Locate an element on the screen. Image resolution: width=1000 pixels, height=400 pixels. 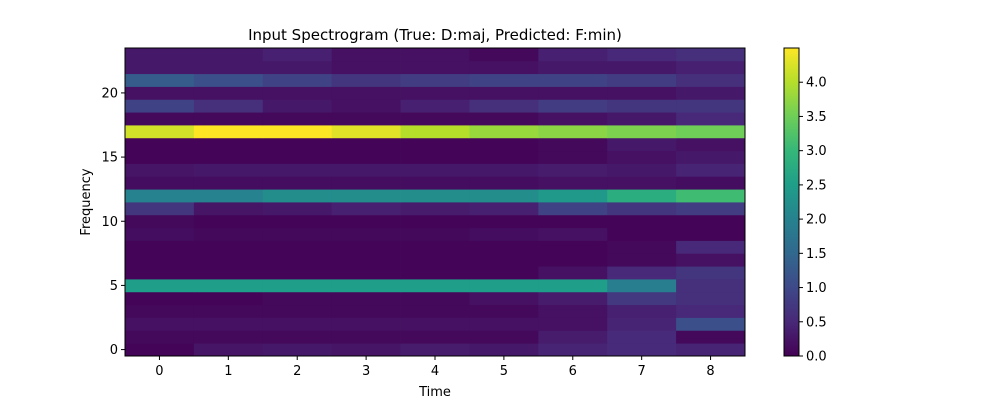
x-tick-label: 2 is located at coordinates (297, 371).